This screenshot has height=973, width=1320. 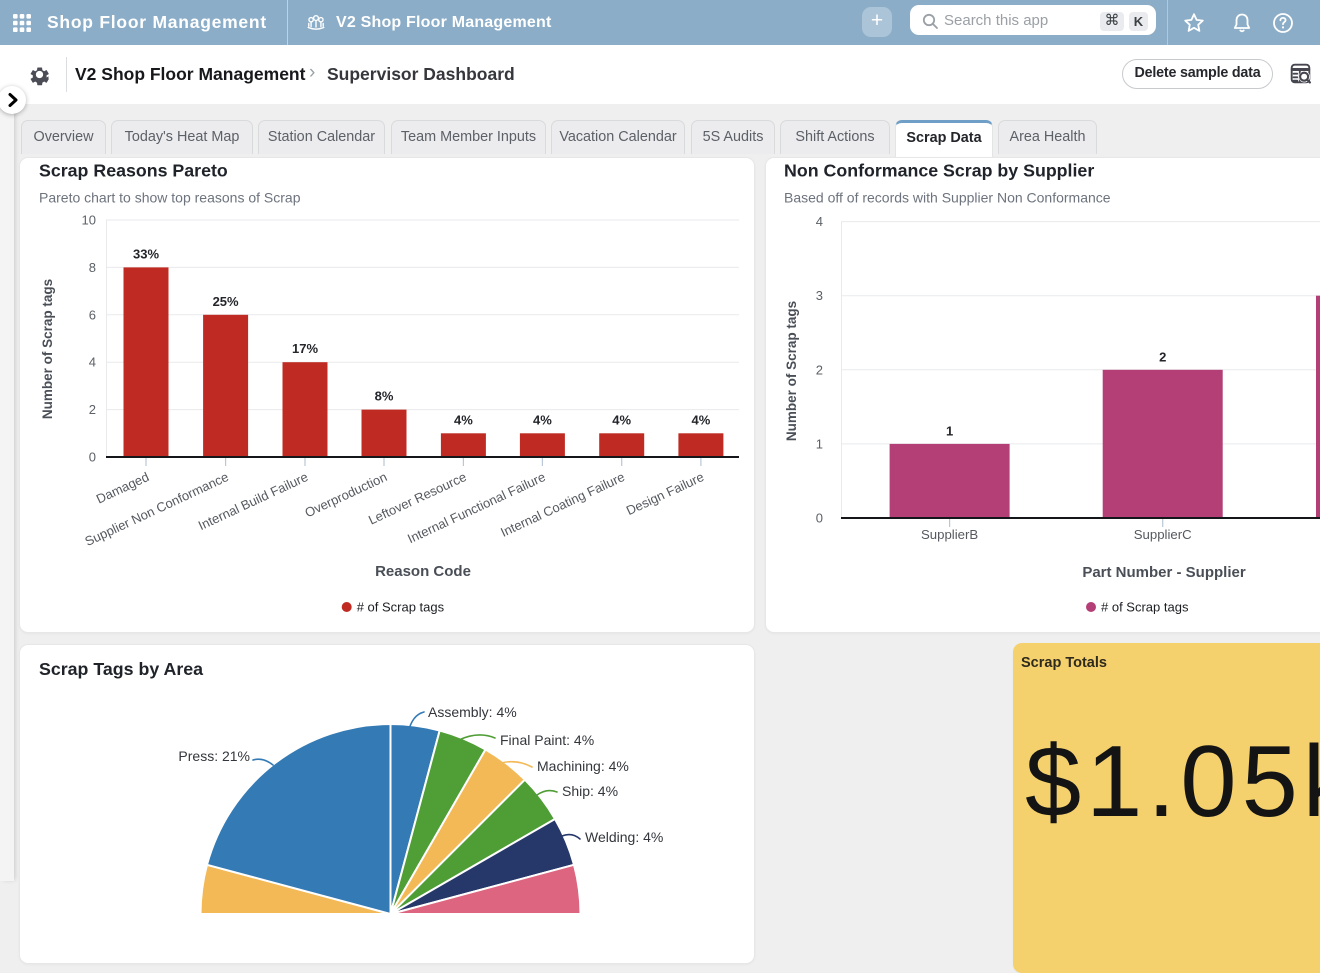 What do you see at coordinates (423, 571) in the screenshot?
I see `svg-text: Reason Code` at bounding box center [423, 571].